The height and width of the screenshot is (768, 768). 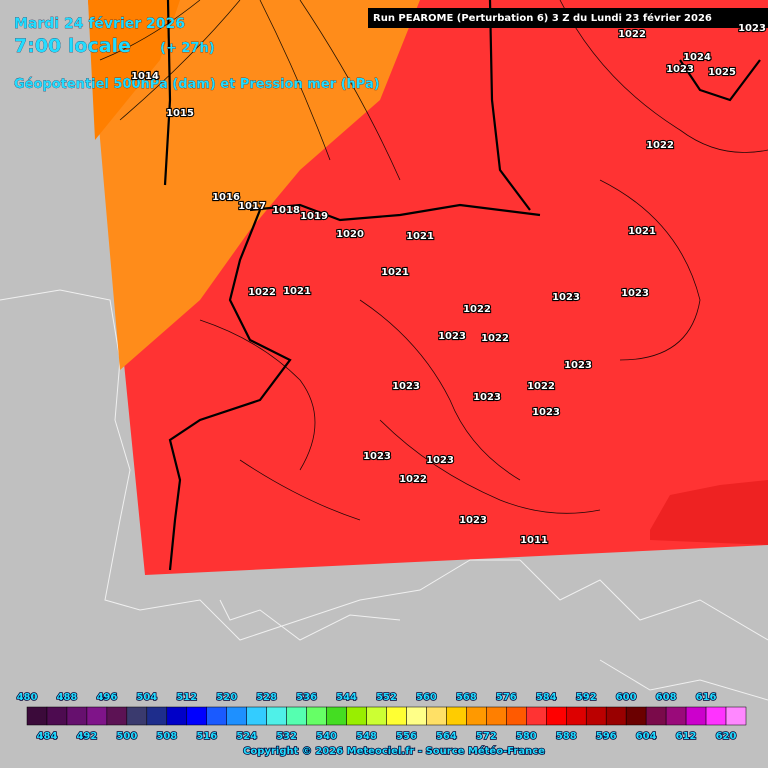 I want to click on colorbar-label: 568, so click(x=466, y=697).